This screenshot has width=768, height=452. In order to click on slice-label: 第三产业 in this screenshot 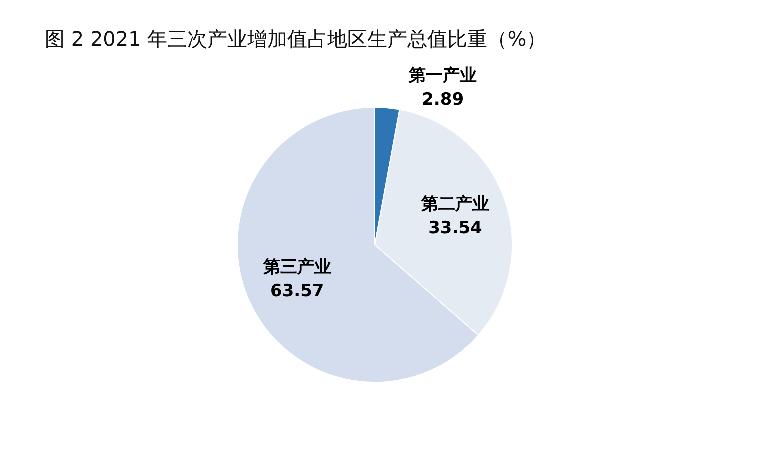, I will do `click(297, 268)`.